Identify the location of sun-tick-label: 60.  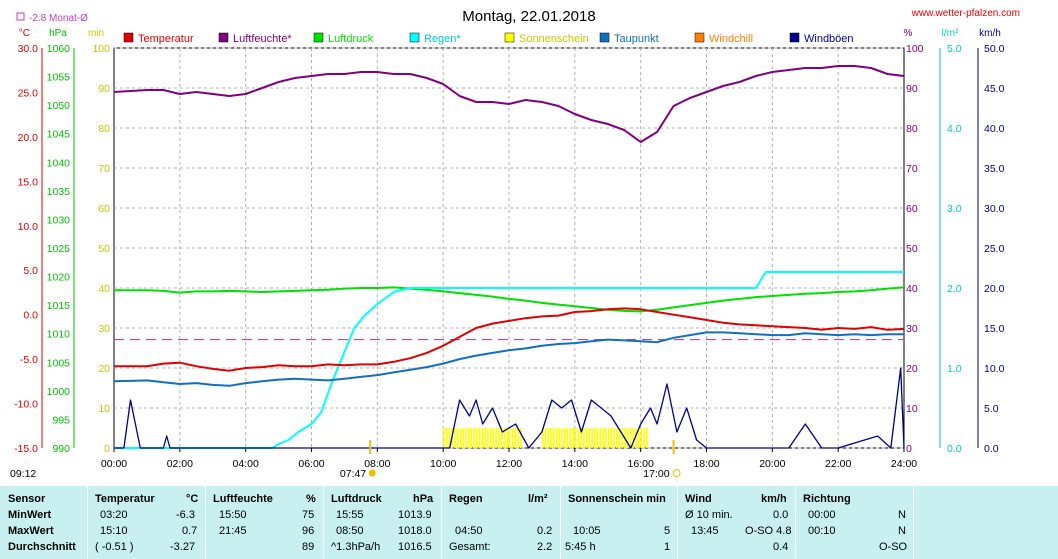
(104, 209).